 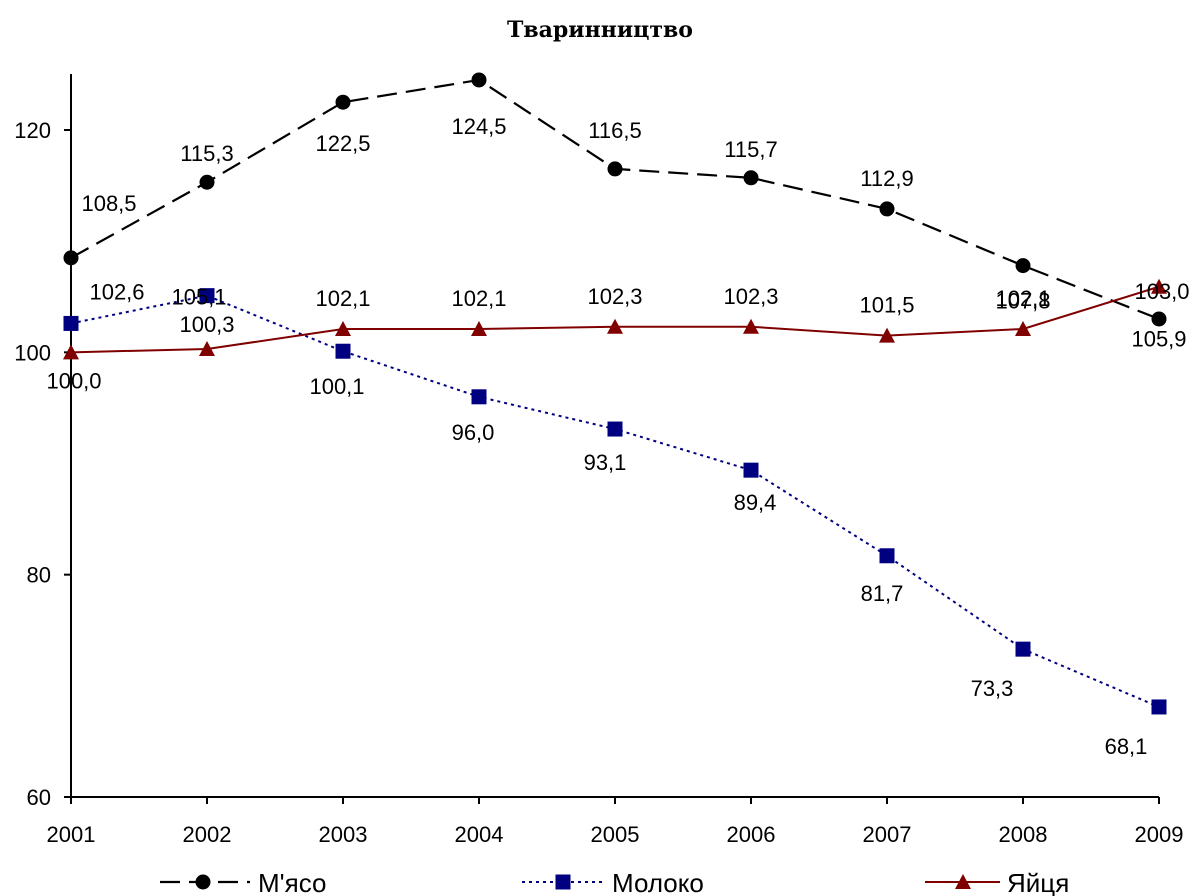 I want to click on x-tick-label: 2008, so click(x=1023, y=834).